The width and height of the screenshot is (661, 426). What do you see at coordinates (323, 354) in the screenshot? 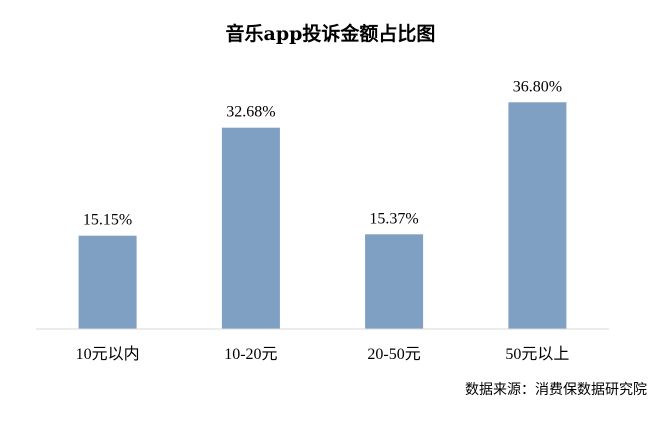
I see `tick-labels-layer: 10元以内 10-20元 20-50元 50元以上` at bounding box center [323, 354].